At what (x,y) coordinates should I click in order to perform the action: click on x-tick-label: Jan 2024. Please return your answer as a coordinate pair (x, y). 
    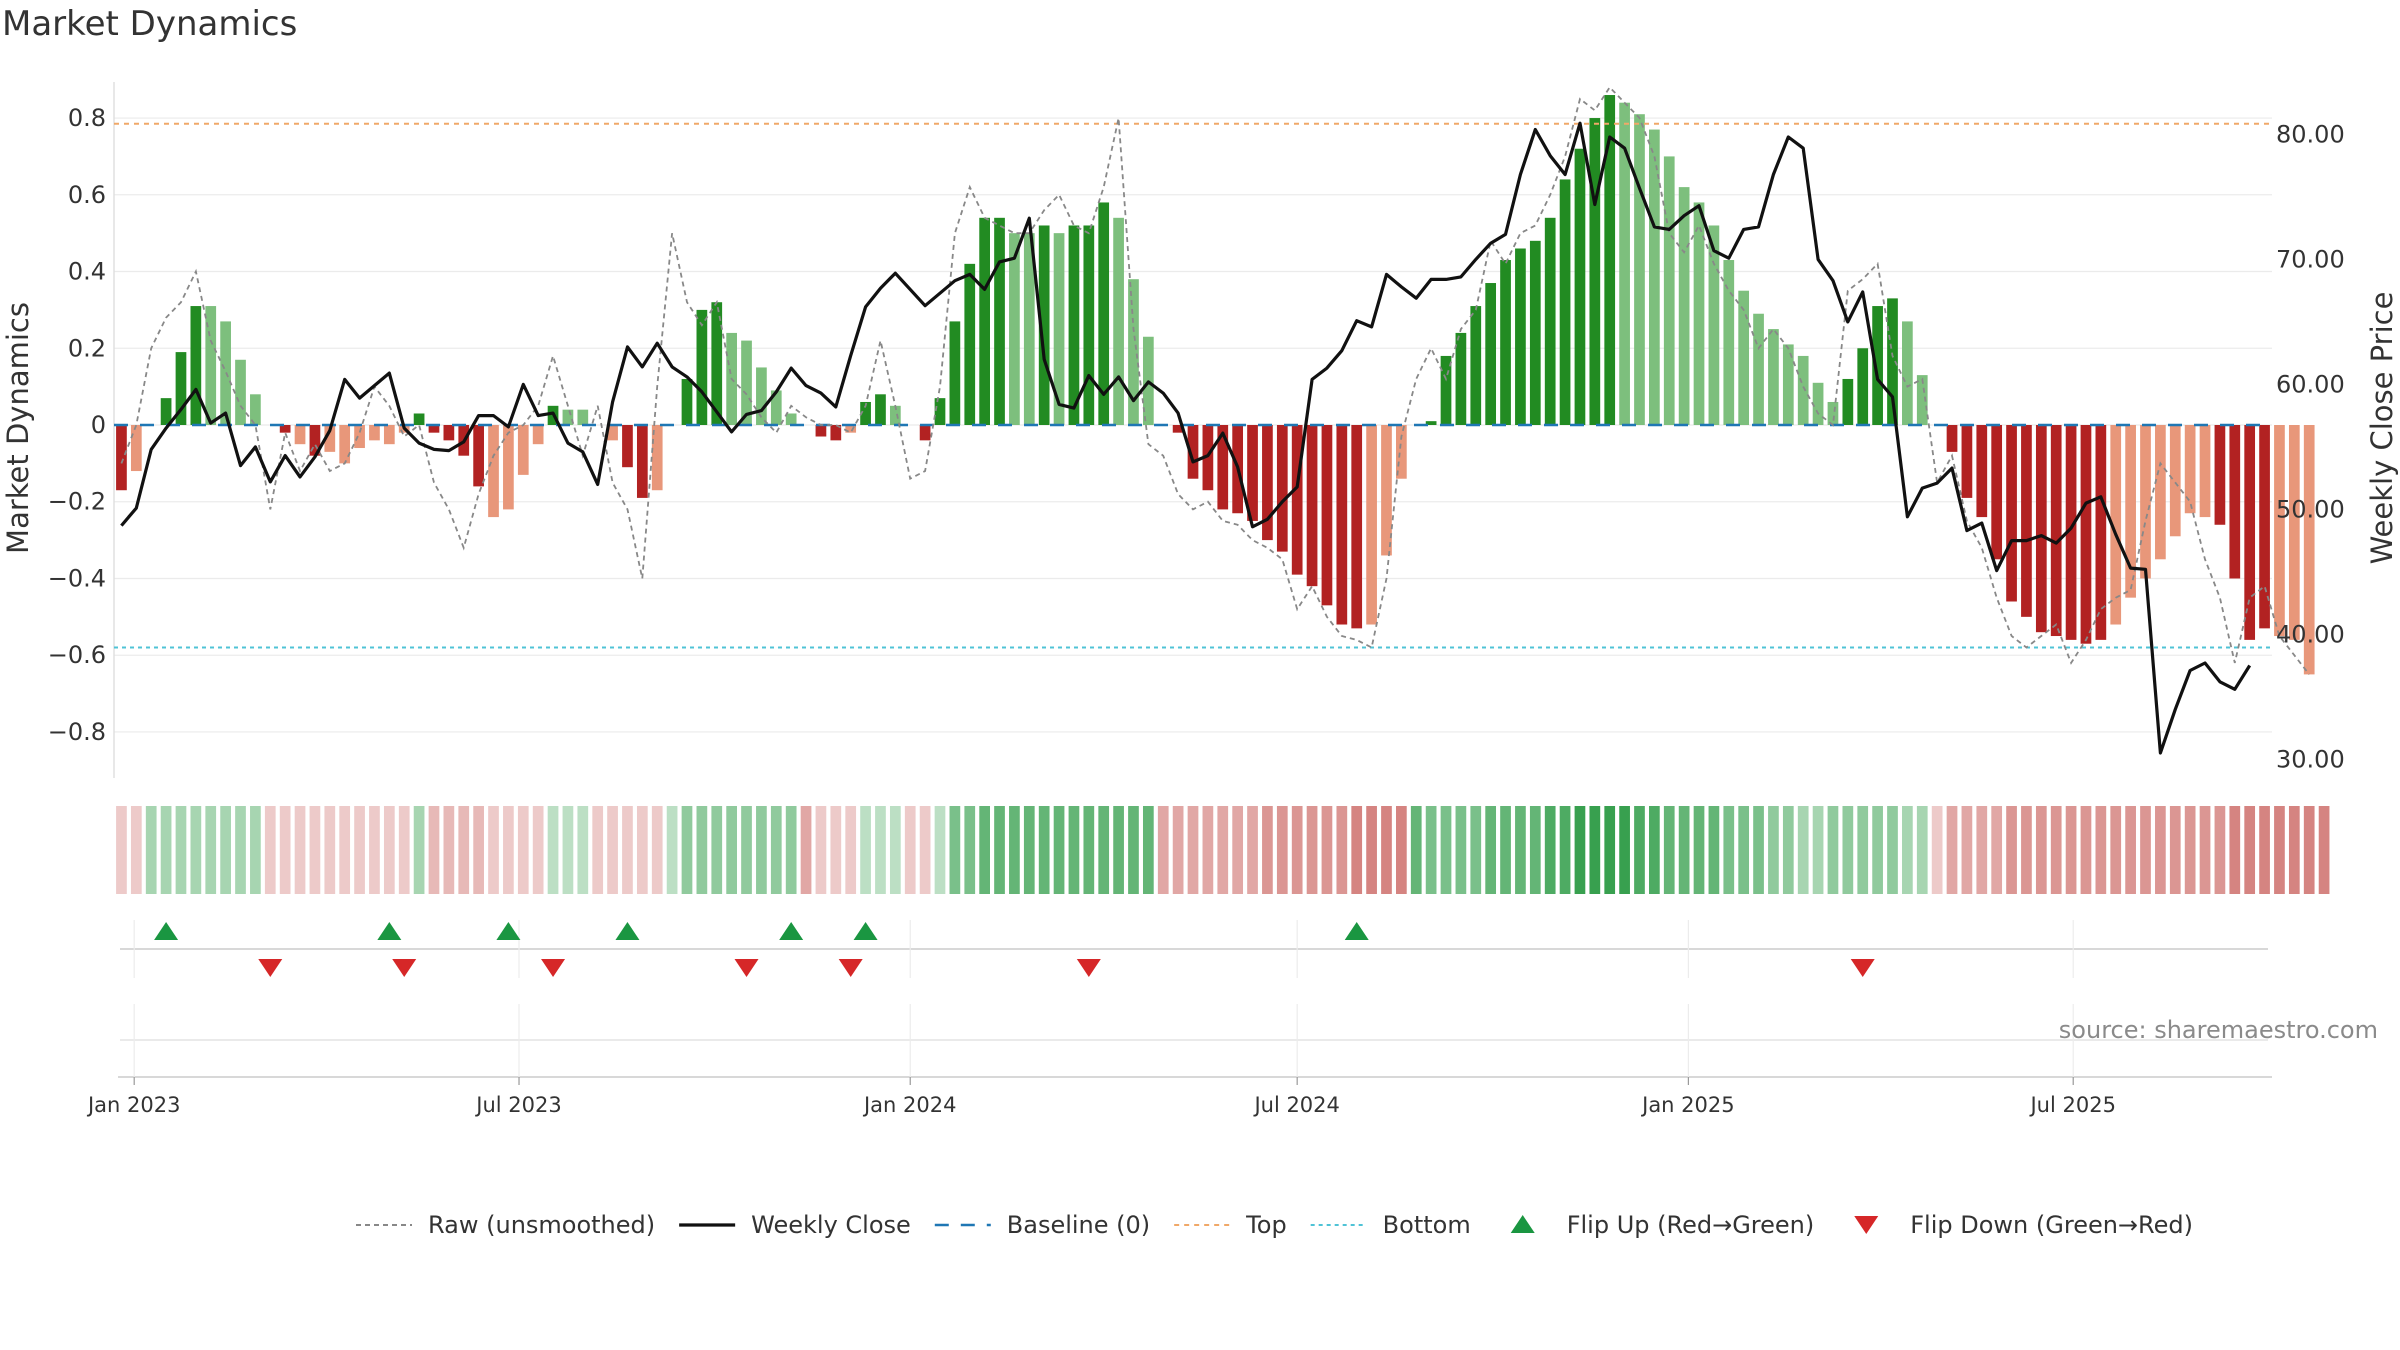
    Looking at the image, I should click on (909, 1105).